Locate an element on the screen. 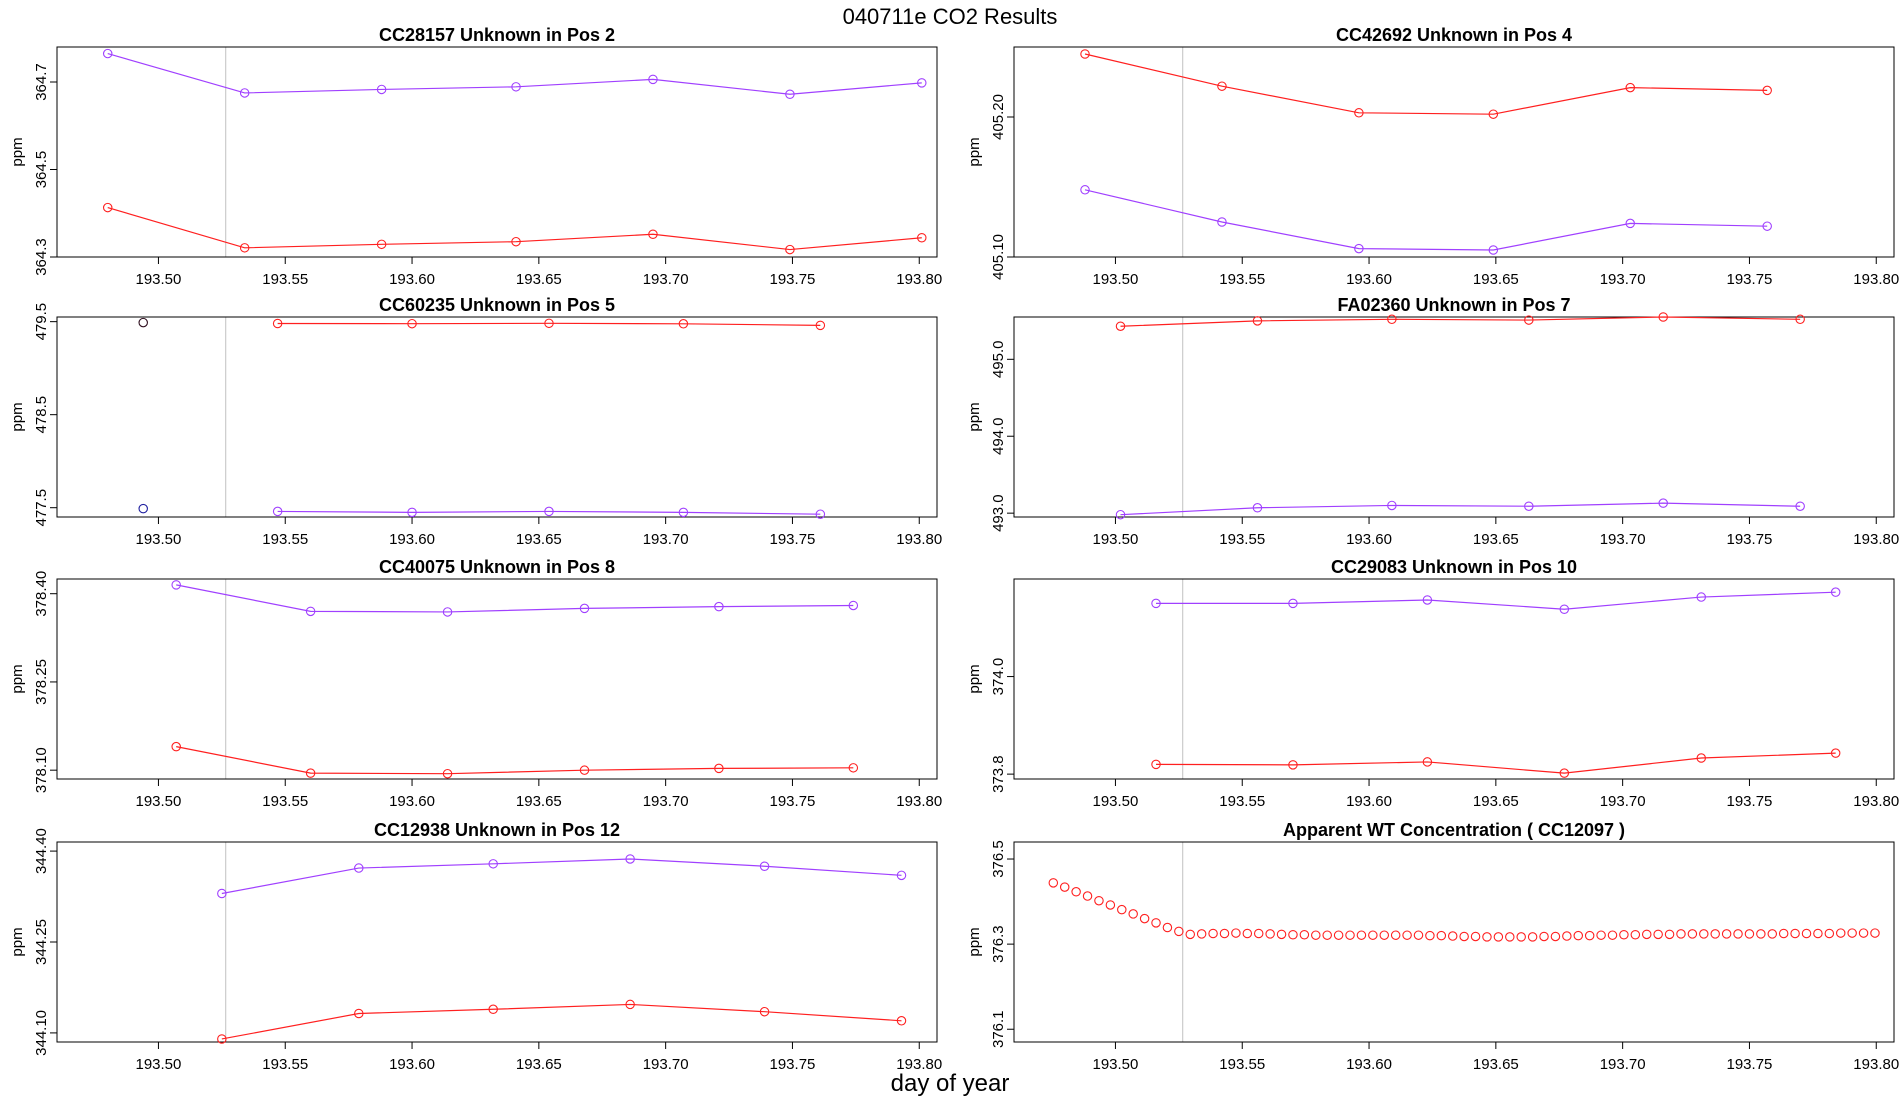 The image size is (1900, 1100). y-tick-label: 495.0 is located at coordinates (998, 360).